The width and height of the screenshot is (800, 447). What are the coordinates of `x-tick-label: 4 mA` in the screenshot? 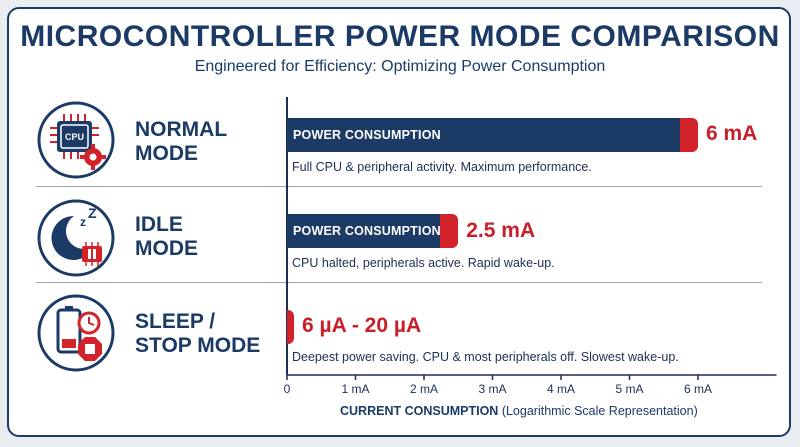 It's located at (561, 389).